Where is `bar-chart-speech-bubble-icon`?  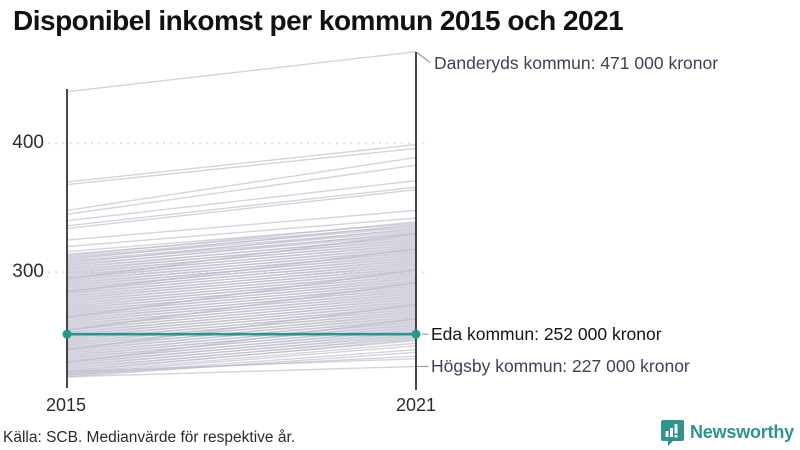
bar-chart-speech-bubble-icon is located at coordinates (672, 433).